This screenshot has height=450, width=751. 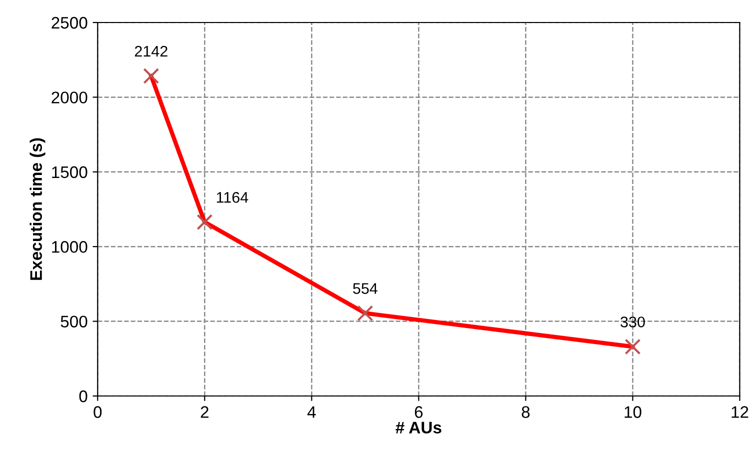 What do you see at coordinates (70, 98) in the screenshot?
I see `y-tick-label: 2000` at bounding box center [70, 98].